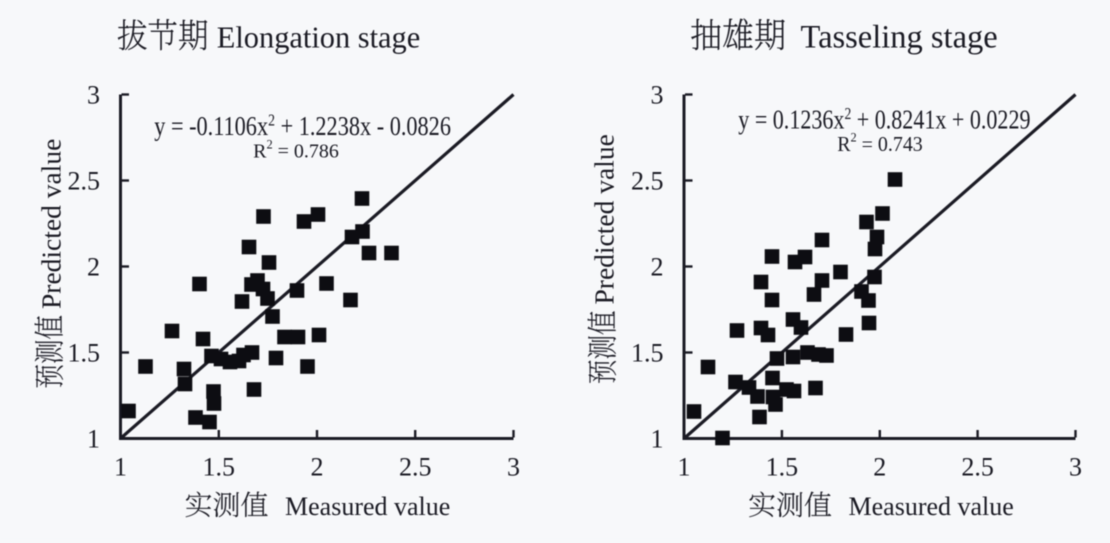  Describe the element at coordinates (899, 38) in the screenshot. I see `svg-text: Tasseling stage` at that location.